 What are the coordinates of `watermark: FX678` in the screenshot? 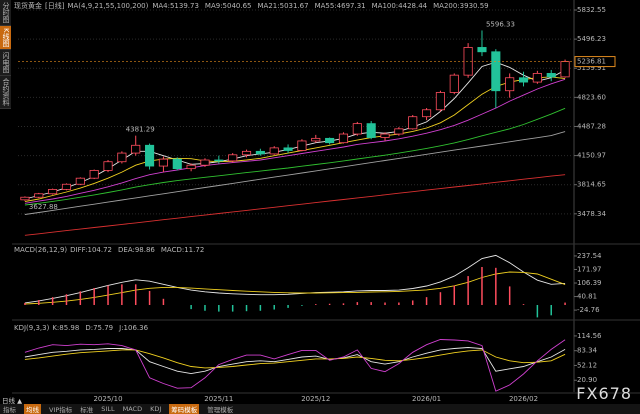 It's located at (604, 393).